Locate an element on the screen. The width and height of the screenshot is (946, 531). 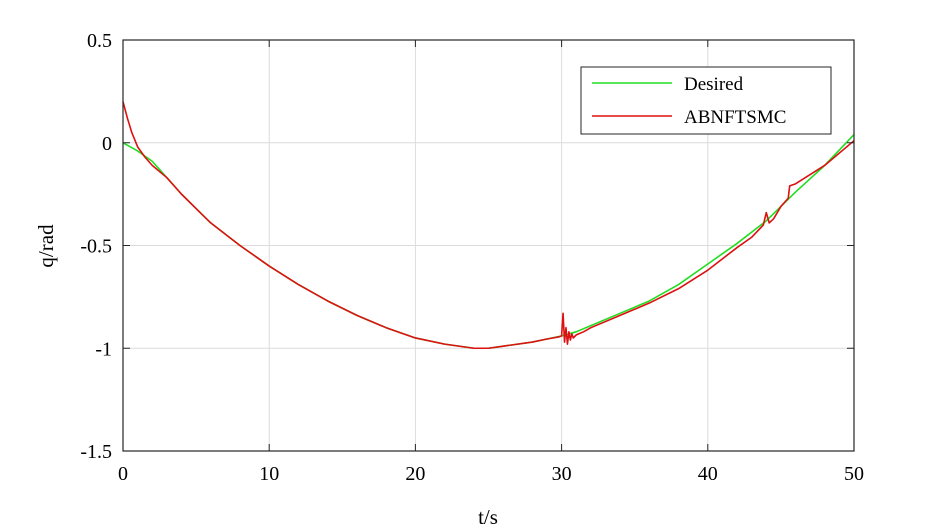
y-tick-label: -0.5 is located at coordinates (96, 247).